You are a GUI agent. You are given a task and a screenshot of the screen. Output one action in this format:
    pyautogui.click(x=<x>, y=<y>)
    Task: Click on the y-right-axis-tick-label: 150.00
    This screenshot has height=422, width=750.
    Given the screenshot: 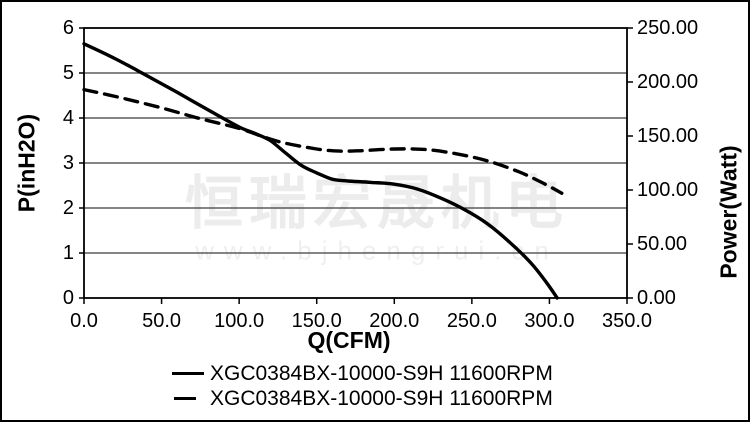 What is the action you would take?
    pyautogui.click(x=668, y=136)
    